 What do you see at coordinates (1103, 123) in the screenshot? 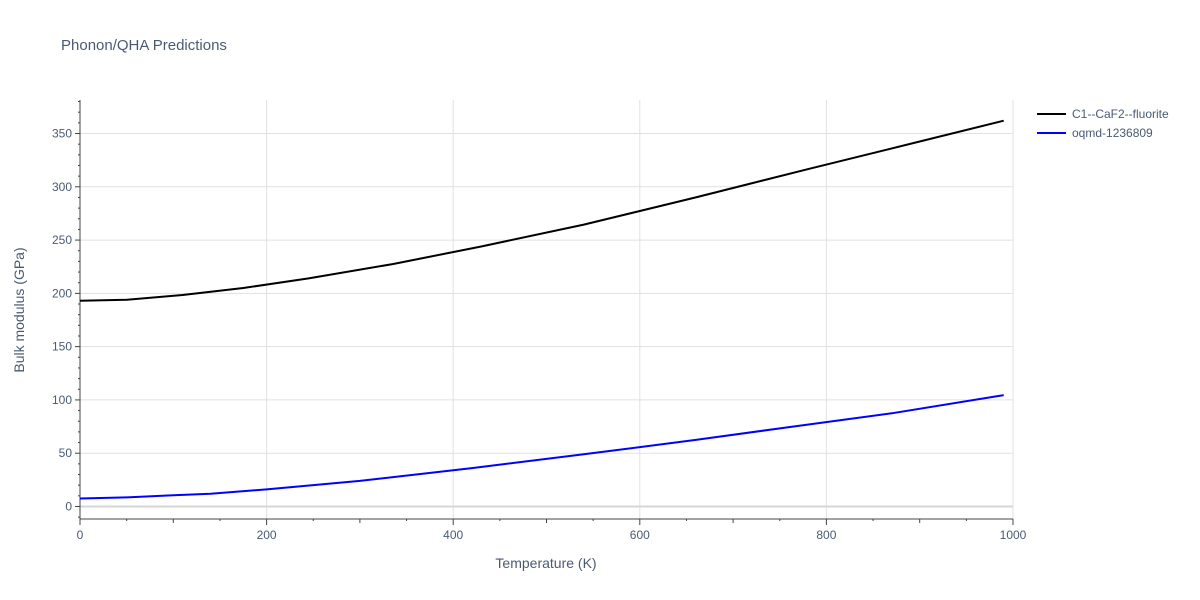
I see `legend: C1--CaF2--fluorite oqmd-1236809` at bounding box center [1103, 123].